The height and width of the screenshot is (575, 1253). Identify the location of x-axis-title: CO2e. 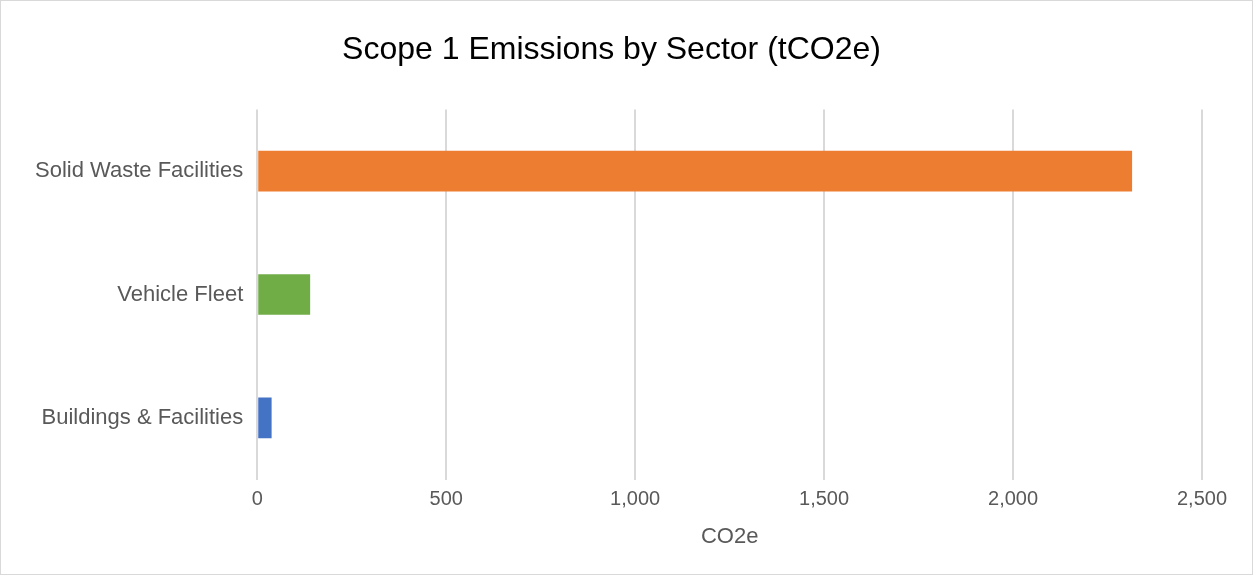
(729, 535).